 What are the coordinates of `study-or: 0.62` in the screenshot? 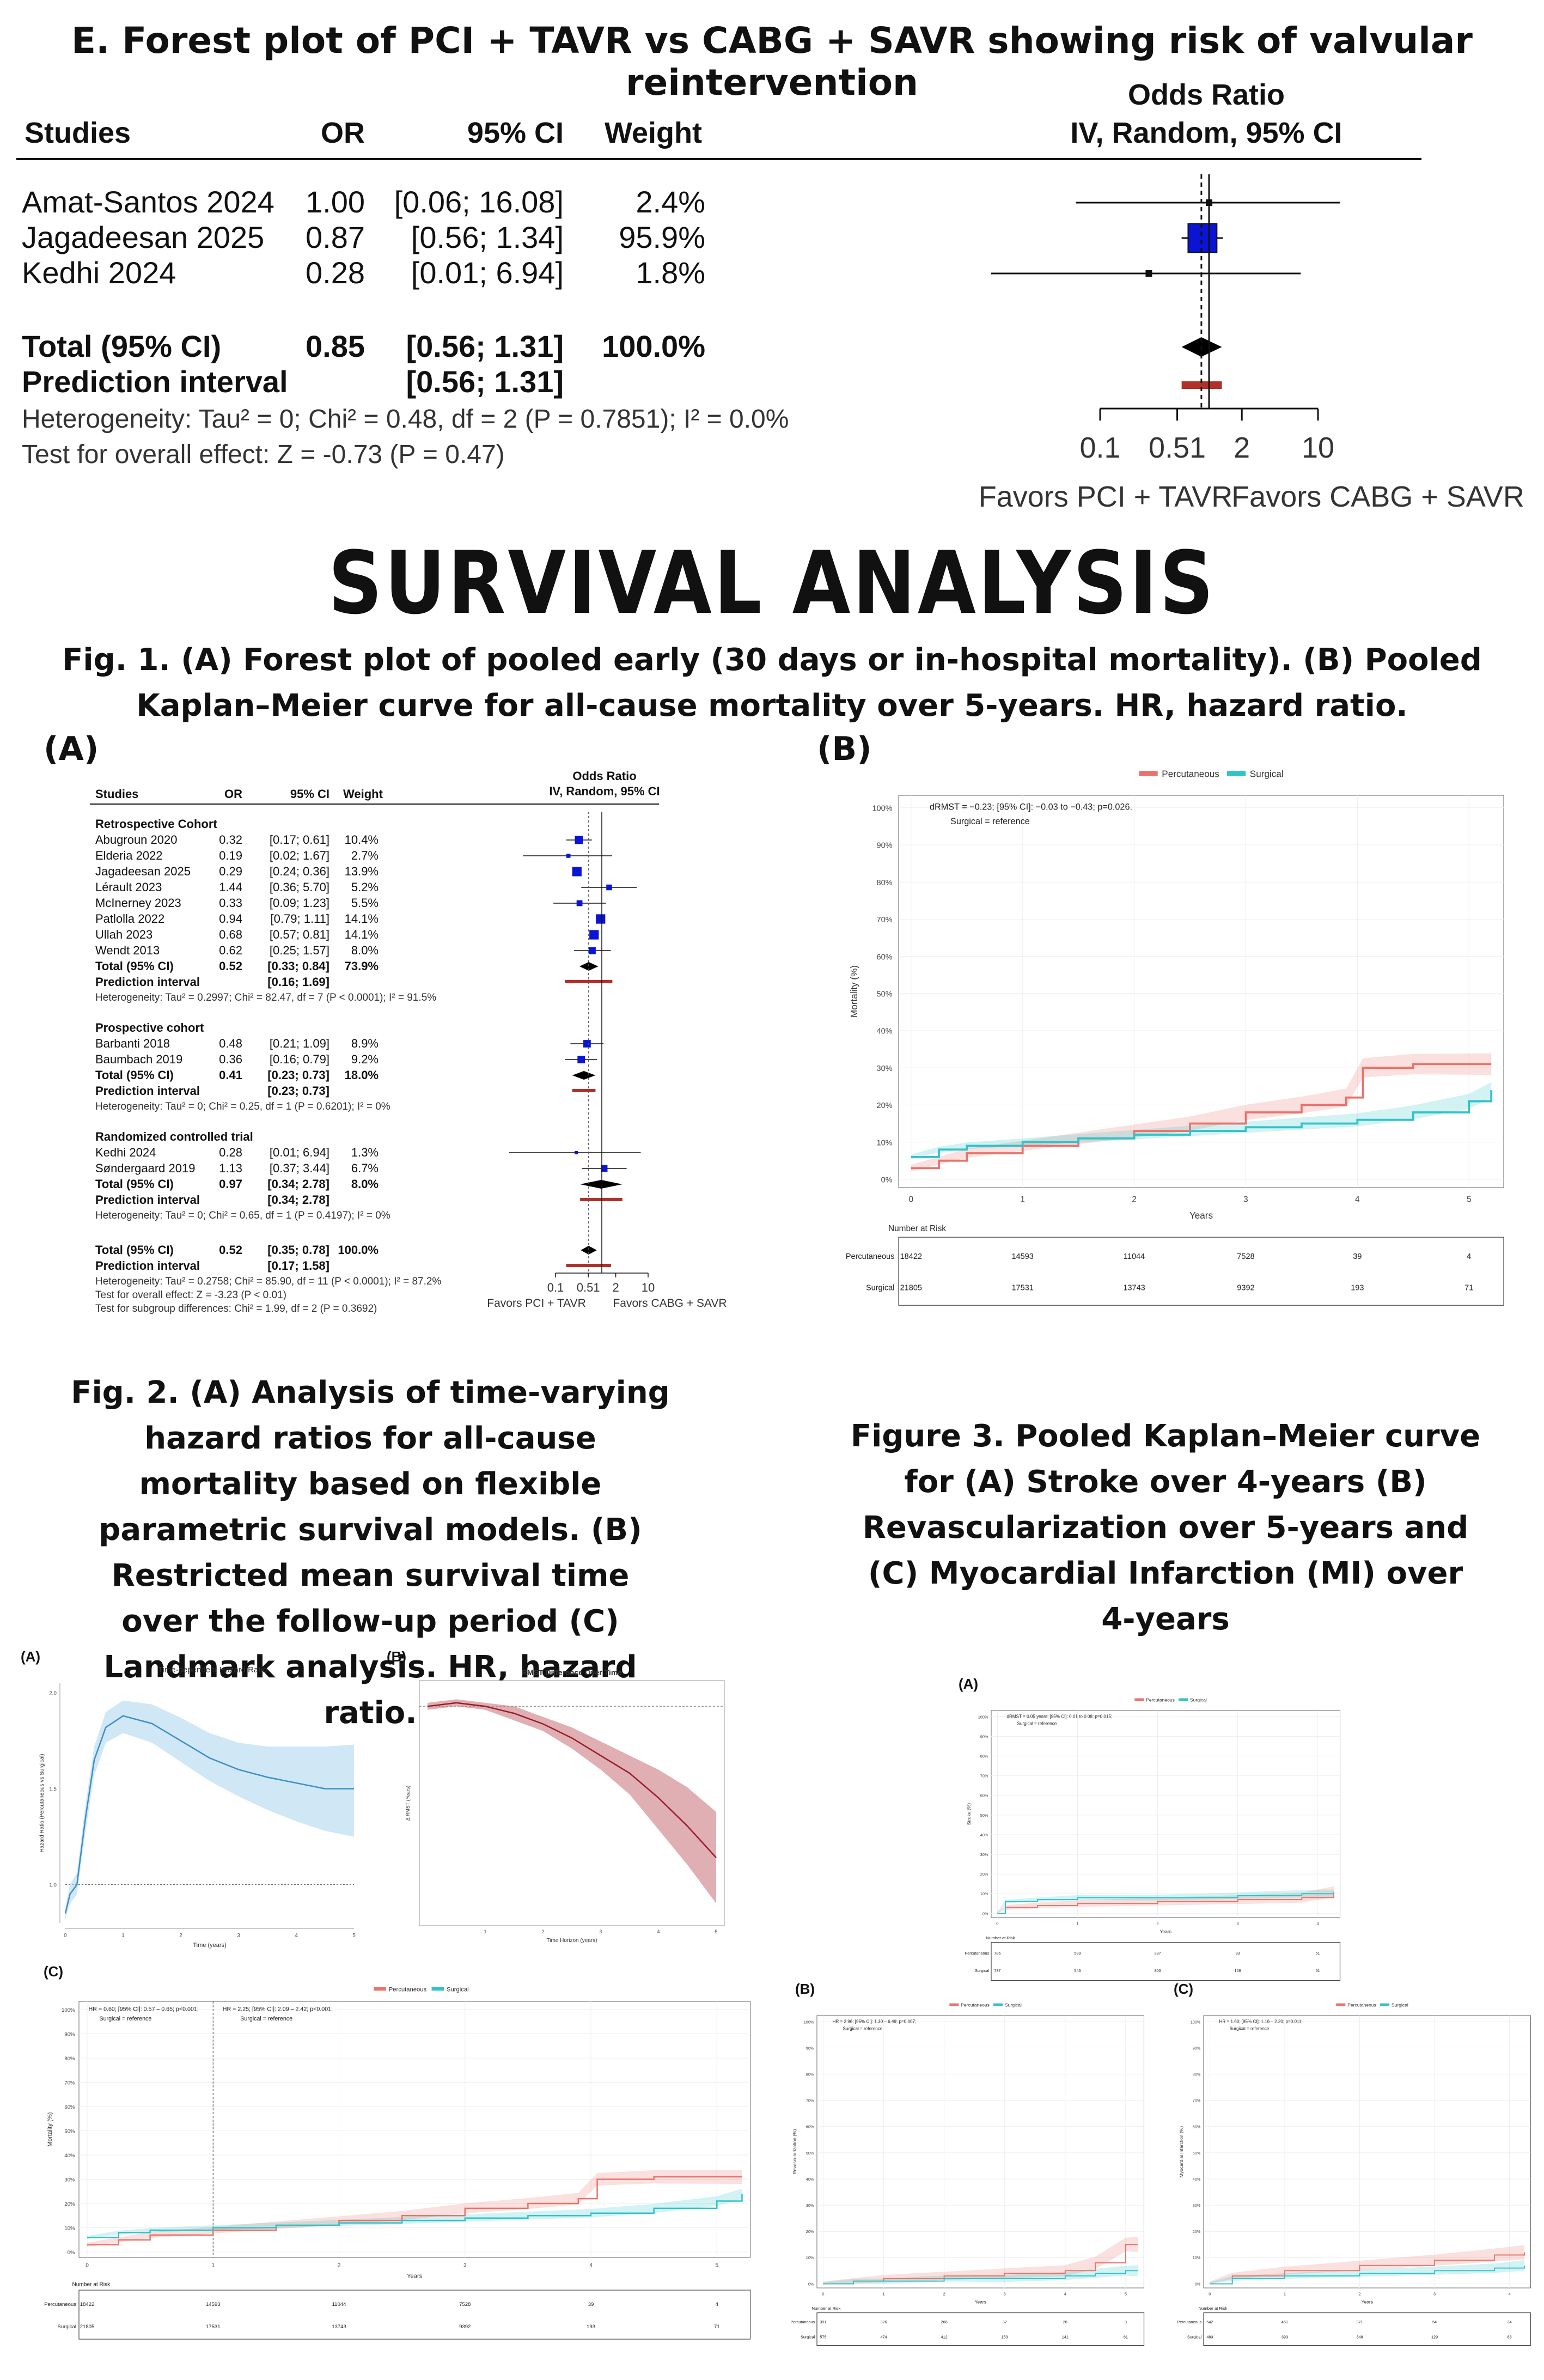 It's located at (231, 950).